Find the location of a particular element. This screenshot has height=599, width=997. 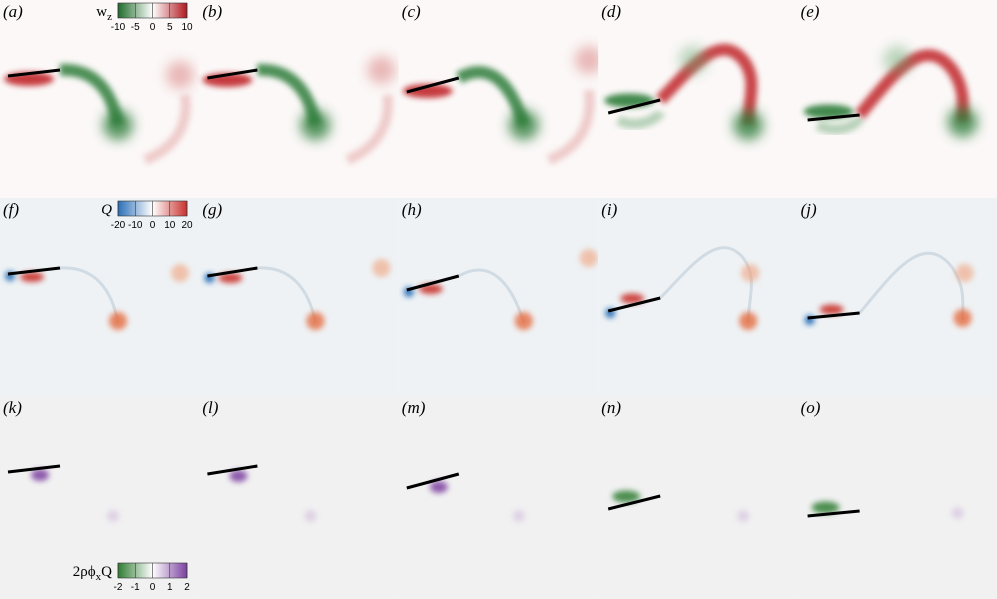

panel-label: (i) is located at coordinates (609, 209).